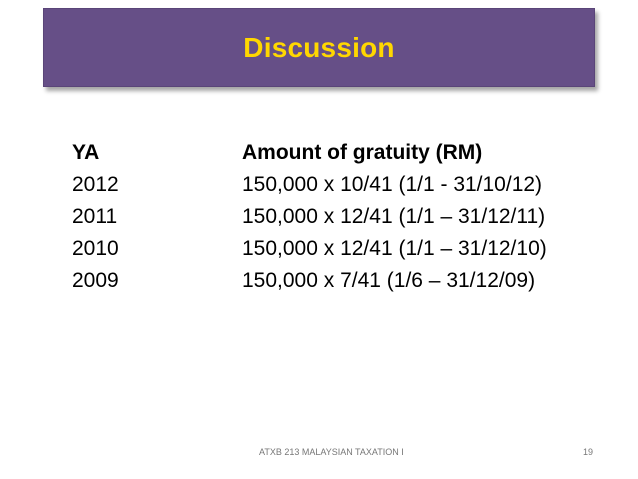  I want to click on cell-amount: 150,000 x 7/41 (1/6 – 31/12/09), so click(389, 280).